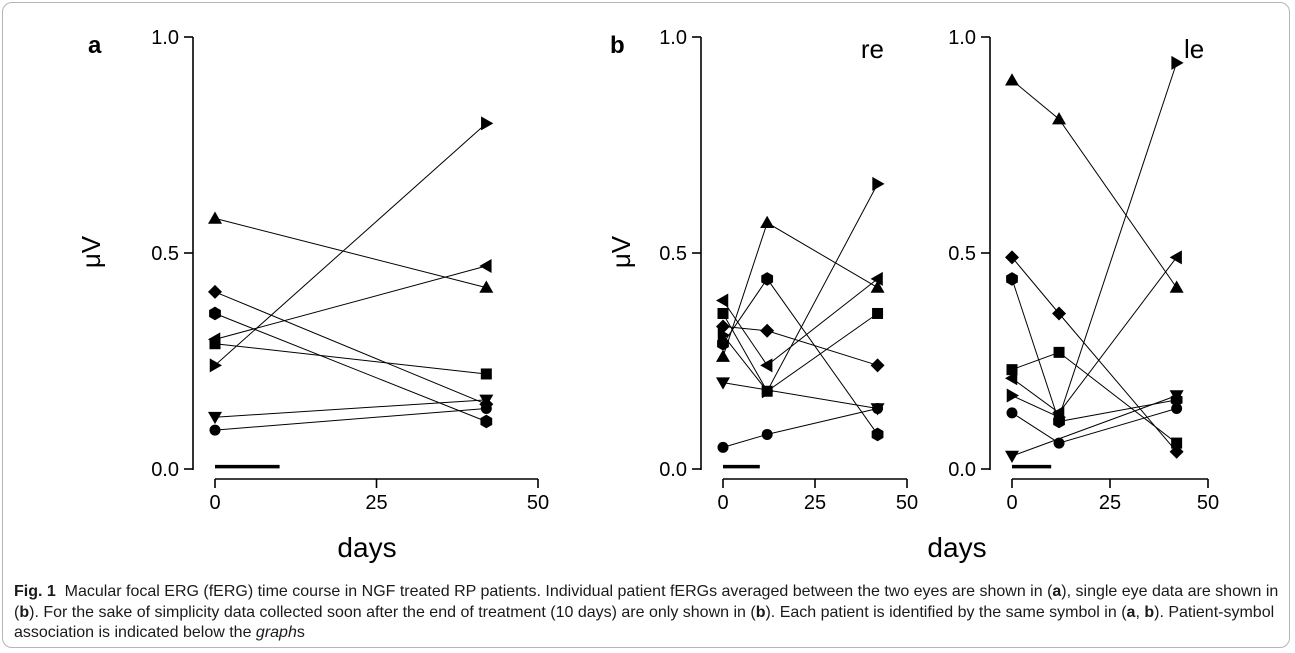 The image size is (1295, 653). What do you see at coordinates (617, 45) in the screenshot?
I see `panel-label: b` at bounding box center [617, 45].